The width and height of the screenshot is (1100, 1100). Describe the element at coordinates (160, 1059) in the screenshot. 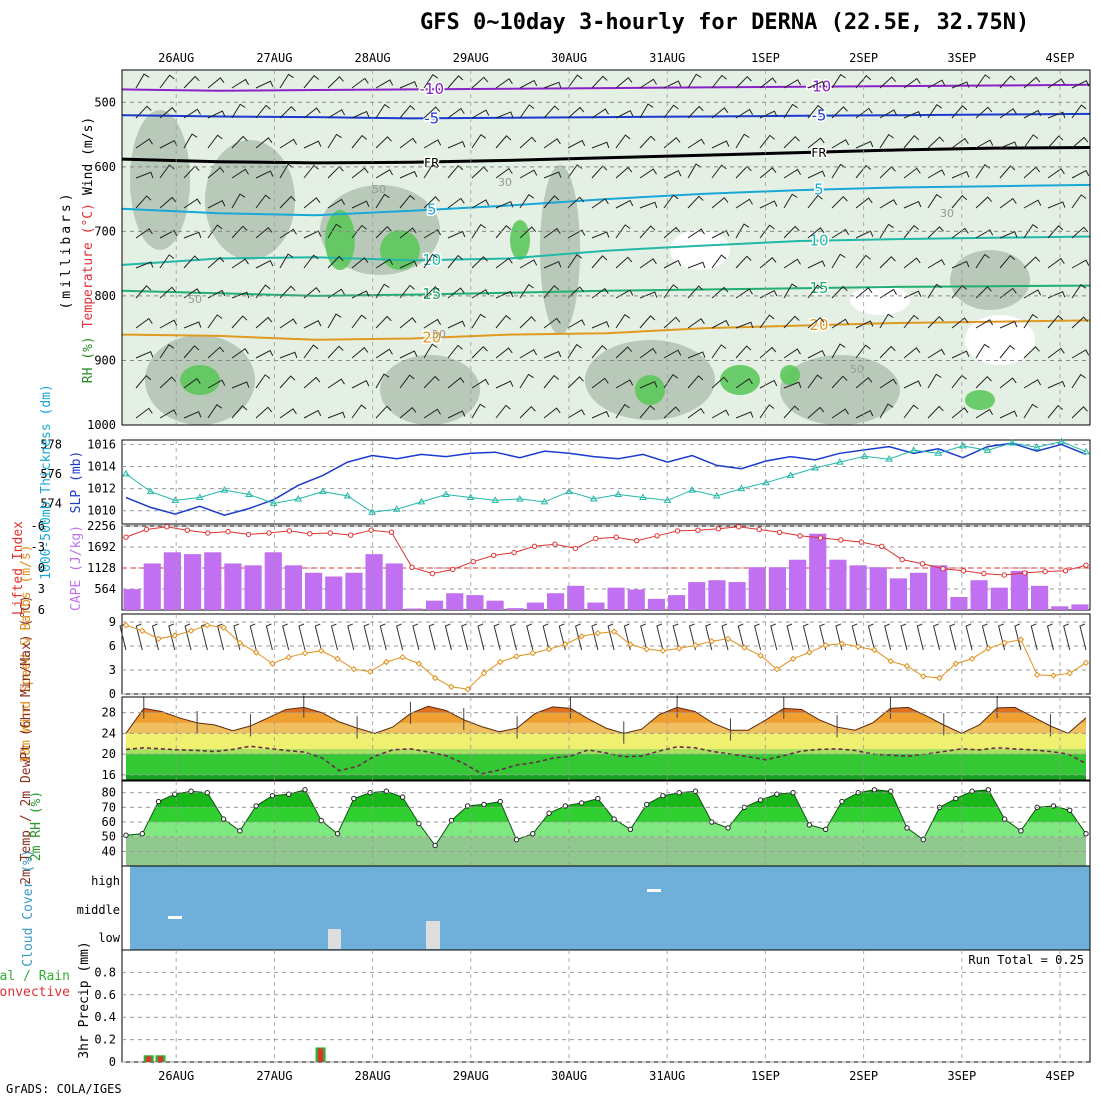

I see `precip-conv-bar` at that location.